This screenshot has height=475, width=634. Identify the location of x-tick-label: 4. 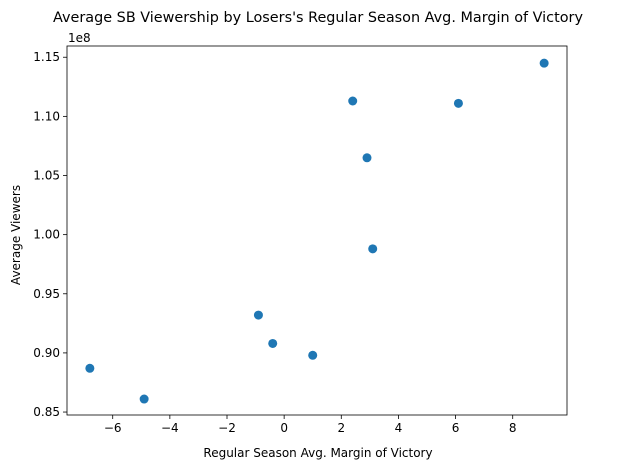
(399, 428).